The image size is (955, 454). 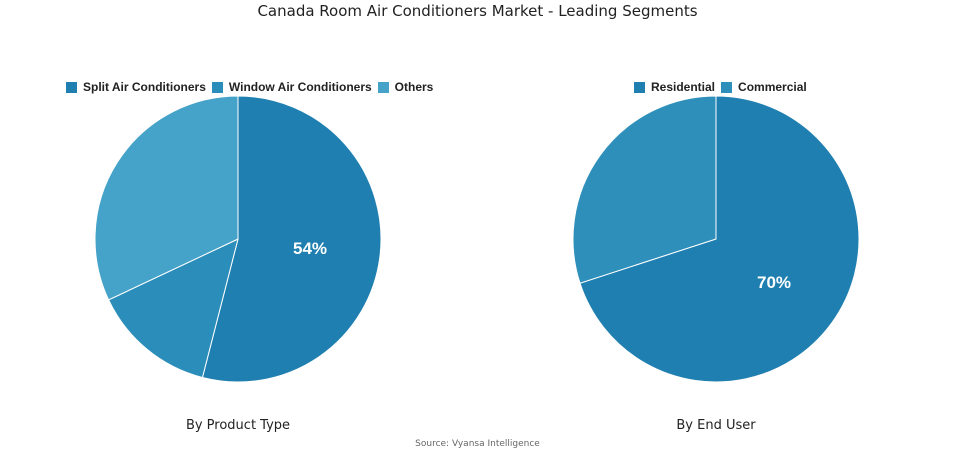 What do you see at coordinates (144, 87) in the screenshot?
I see `legend-label: Split Air Conditioners` at bounding box center [144, 87].